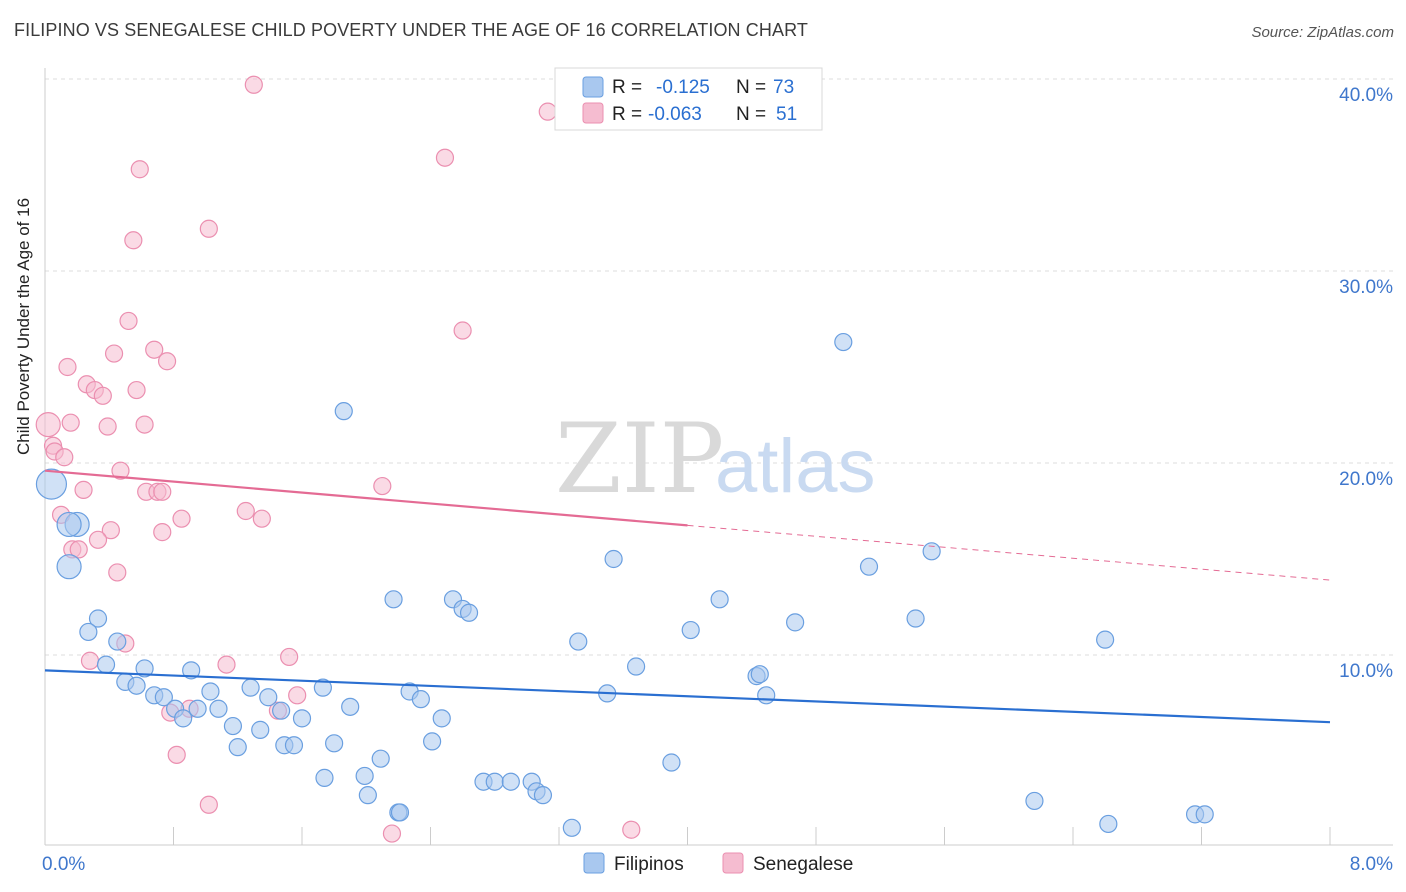 This screenshot has width=1406, height=892. I want to click on y-tick-label-10: 10.0%, so click(1366, 671).